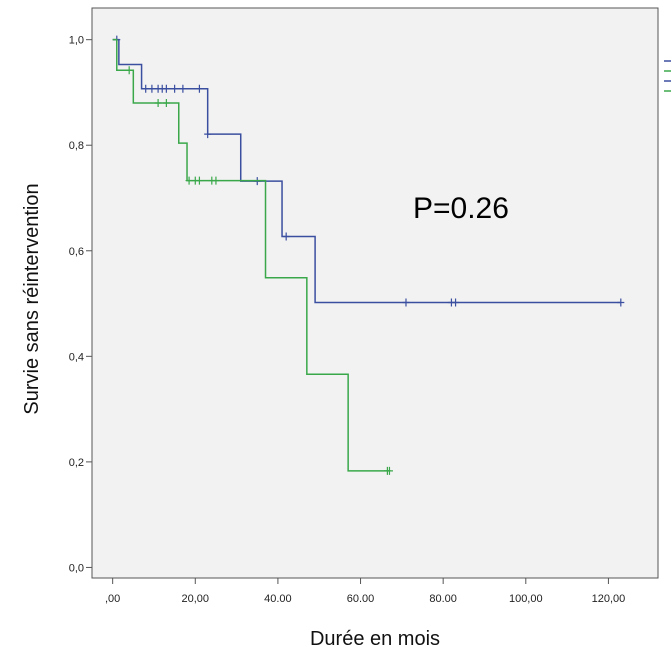 This screenshot has height=664, width=671. Describe the element at coordinates (667, 76) in the screenshot. I see `legend` at that location.